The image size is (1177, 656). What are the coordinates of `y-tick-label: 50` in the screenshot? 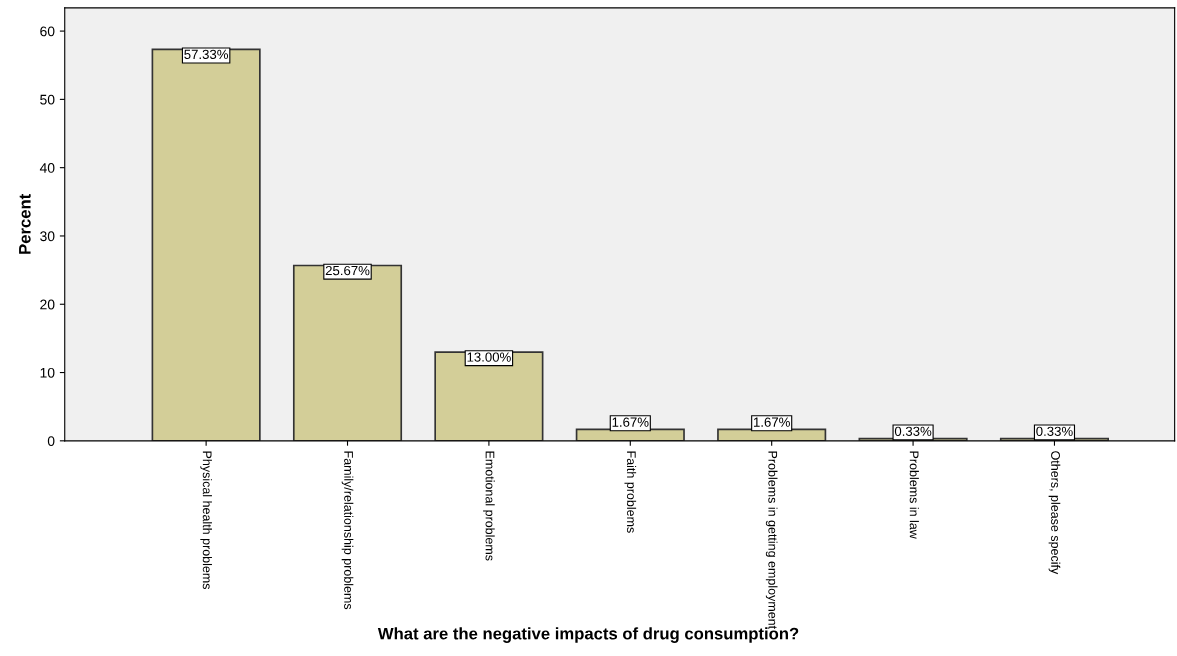 It's located at (47, 99).